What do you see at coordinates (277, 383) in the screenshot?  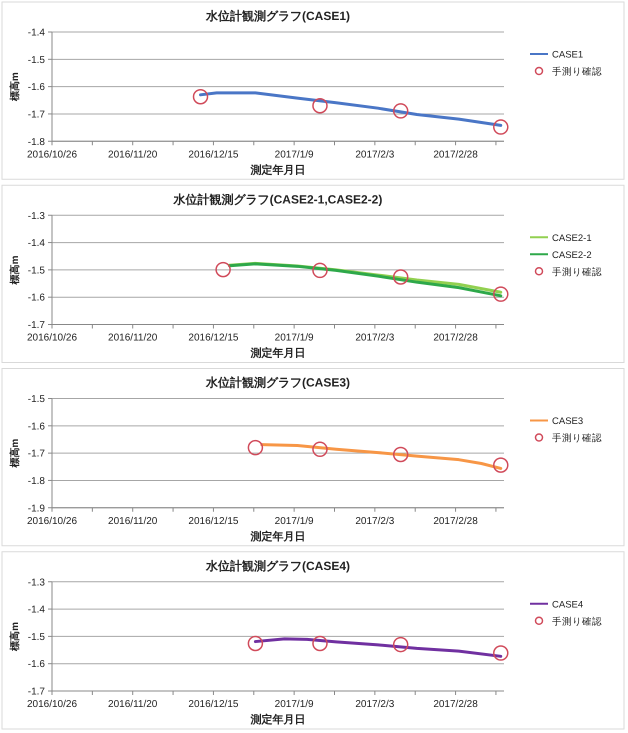 I see `chart-title: 水位計観測グラフ(CASE3)` at bounding box center [277, 383].